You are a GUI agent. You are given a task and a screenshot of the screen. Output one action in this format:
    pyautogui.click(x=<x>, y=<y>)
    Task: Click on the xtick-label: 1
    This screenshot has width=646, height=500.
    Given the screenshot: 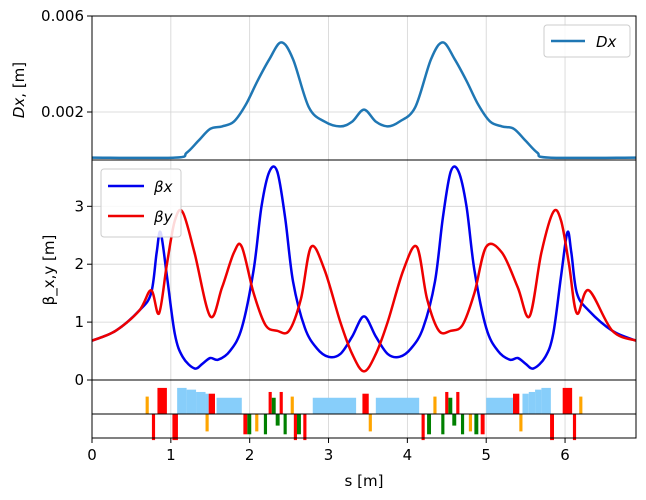 What is the action you would take?
    pyautogui.click(x=171, y=455)
    